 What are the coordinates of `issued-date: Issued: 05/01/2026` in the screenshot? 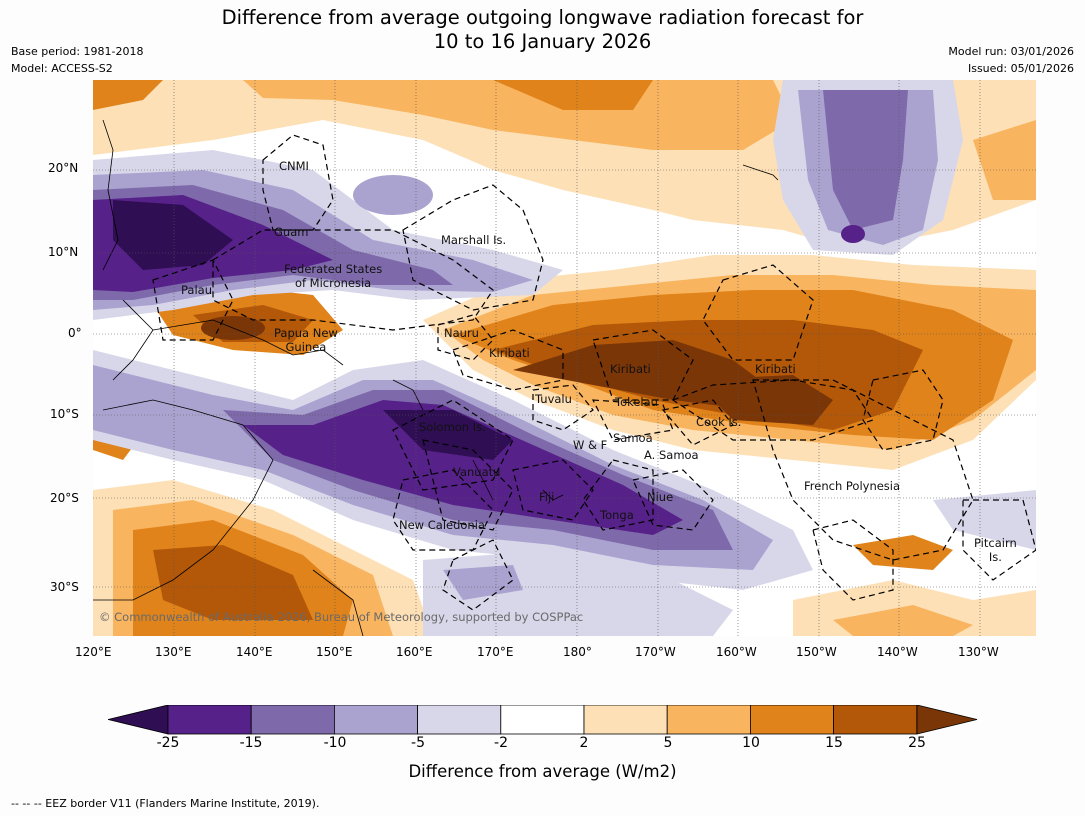 It's located at (1020, 68).